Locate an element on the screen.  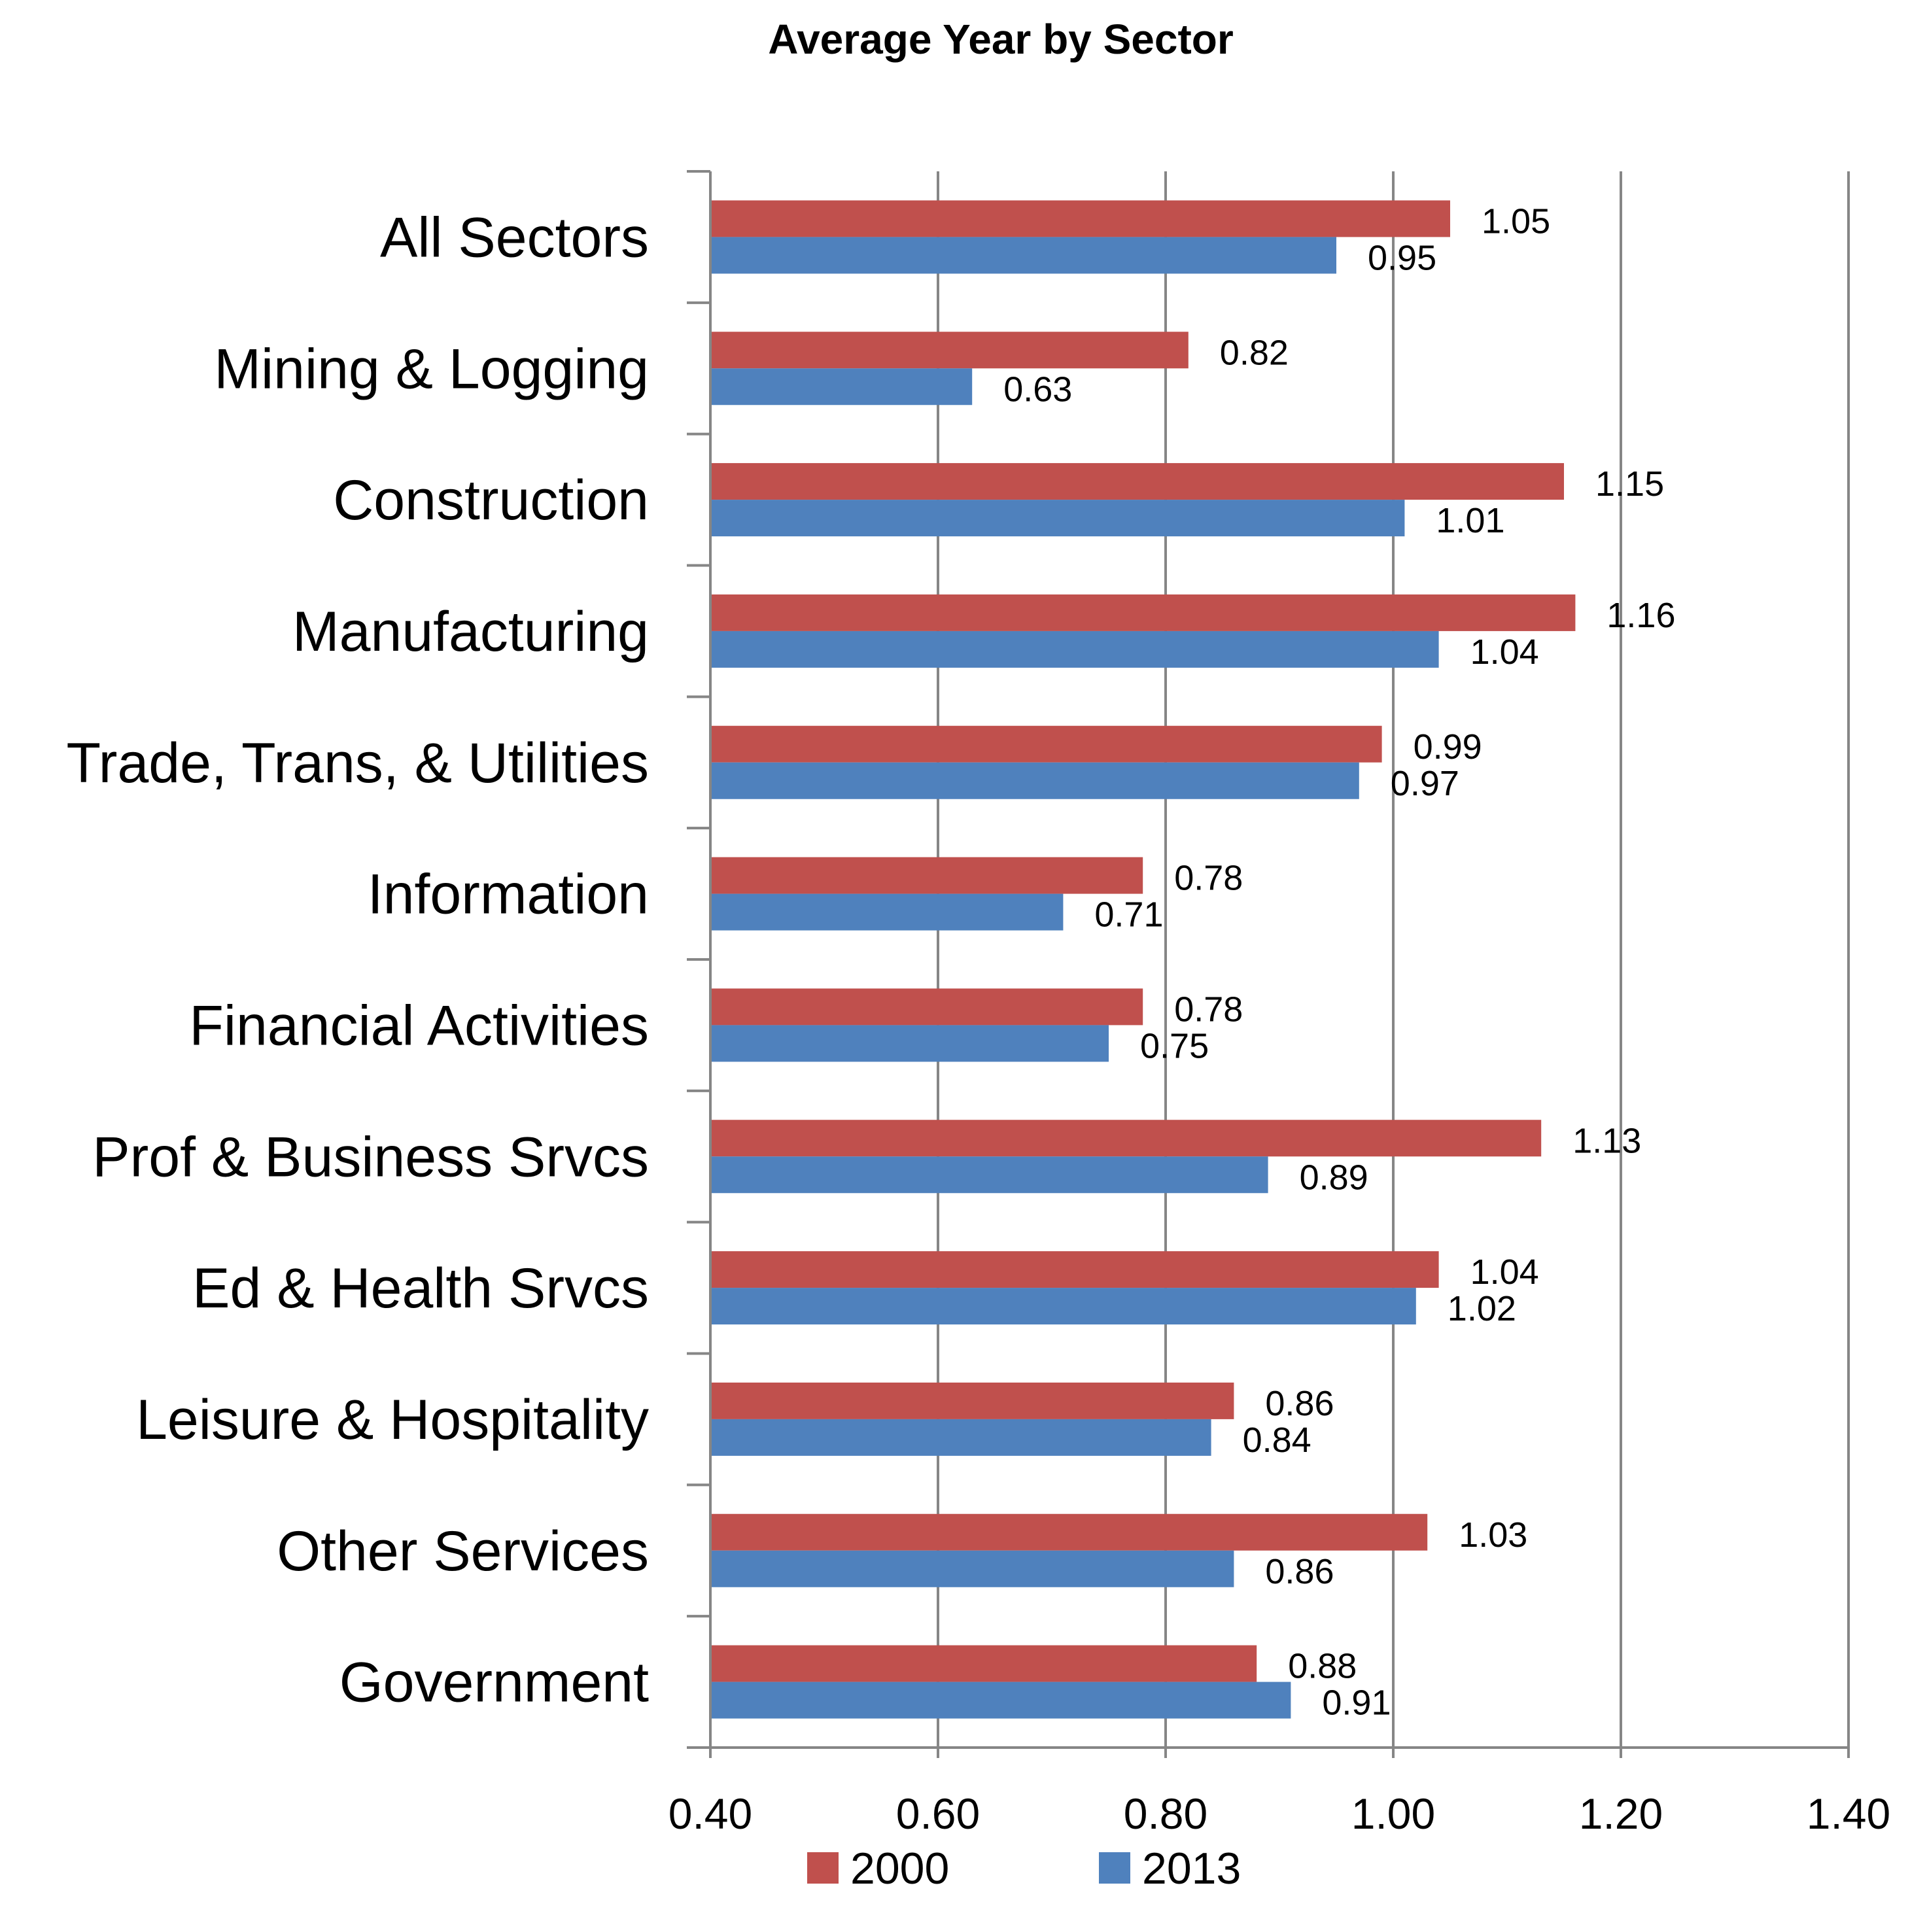
category-label: Information is located at coordinates (508, 894).